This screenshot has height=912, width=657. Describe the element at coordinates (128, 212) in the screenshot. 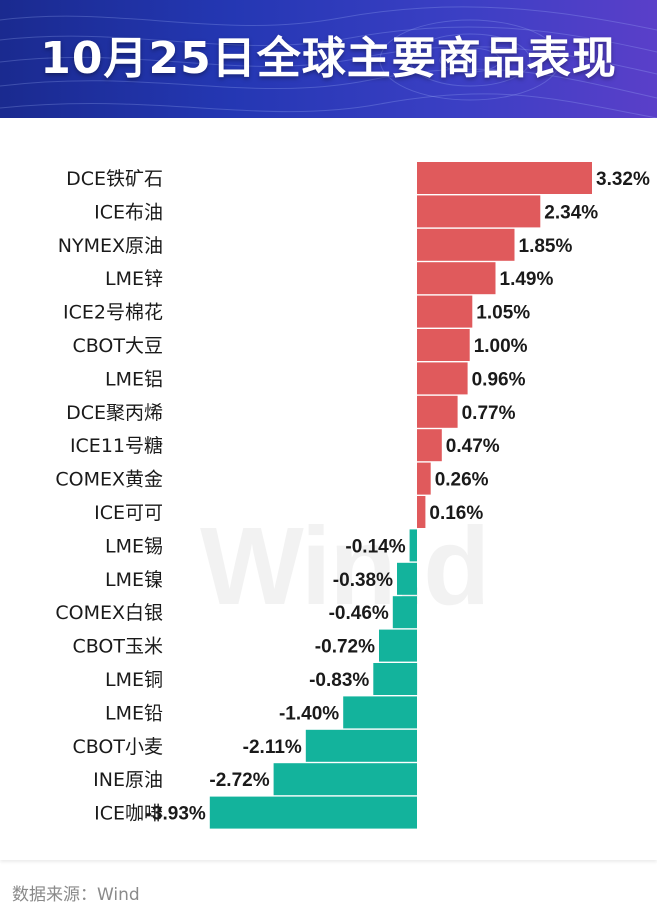

I see `category-label-1: ICE布油` at that location.